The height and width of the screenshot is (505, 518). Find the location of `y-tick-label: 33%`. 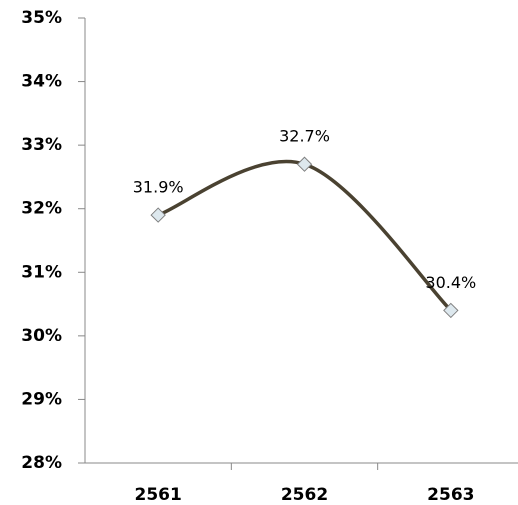

y-tick-label: 33% is located at coordinates (41, 145).